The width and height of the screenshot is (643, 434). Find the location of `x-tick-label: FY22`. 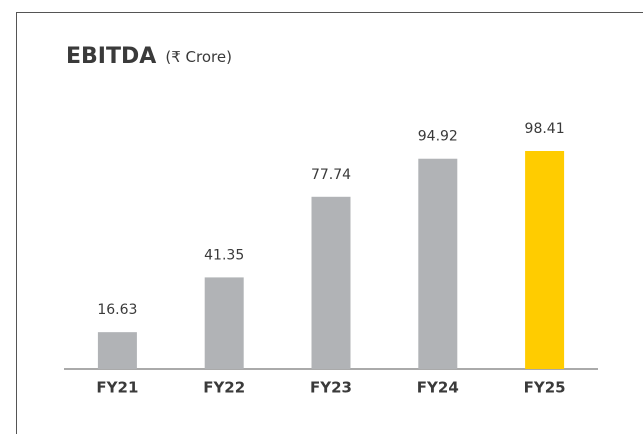

x-tick-label: FY22 is located at coordinates (224, 388).